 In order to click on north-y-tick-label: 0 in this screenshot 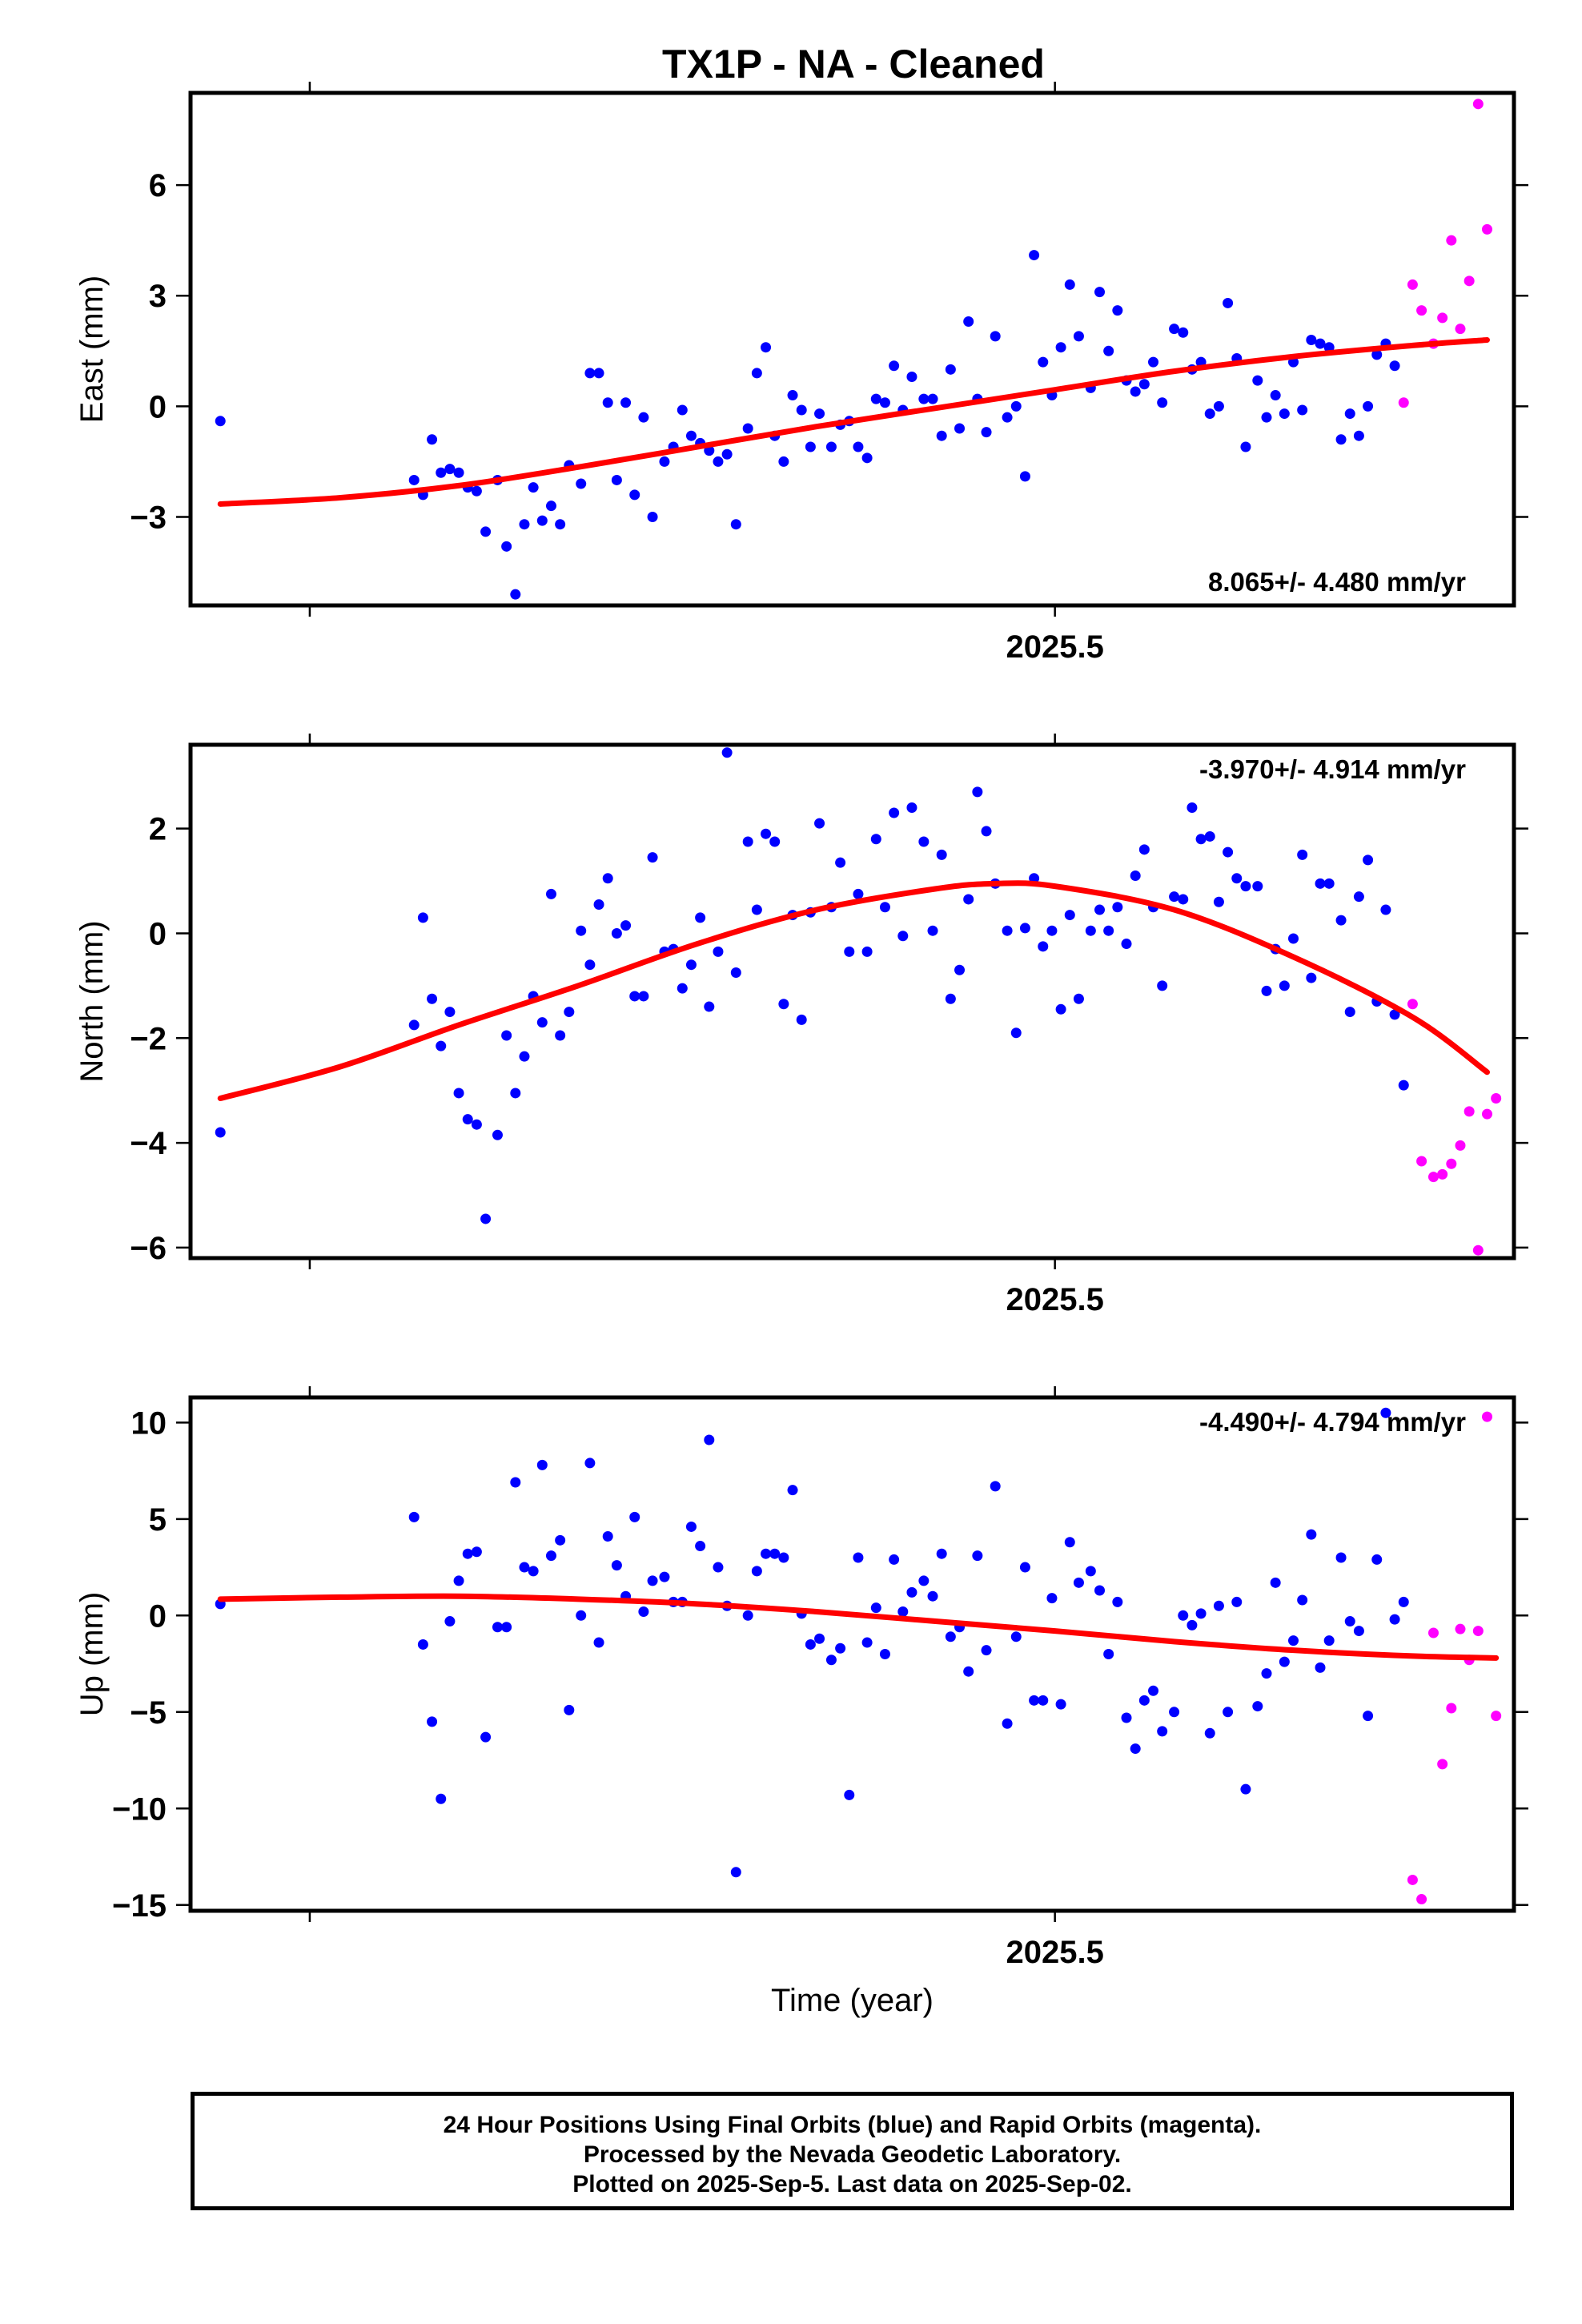, I will do `click(158, 934)`.